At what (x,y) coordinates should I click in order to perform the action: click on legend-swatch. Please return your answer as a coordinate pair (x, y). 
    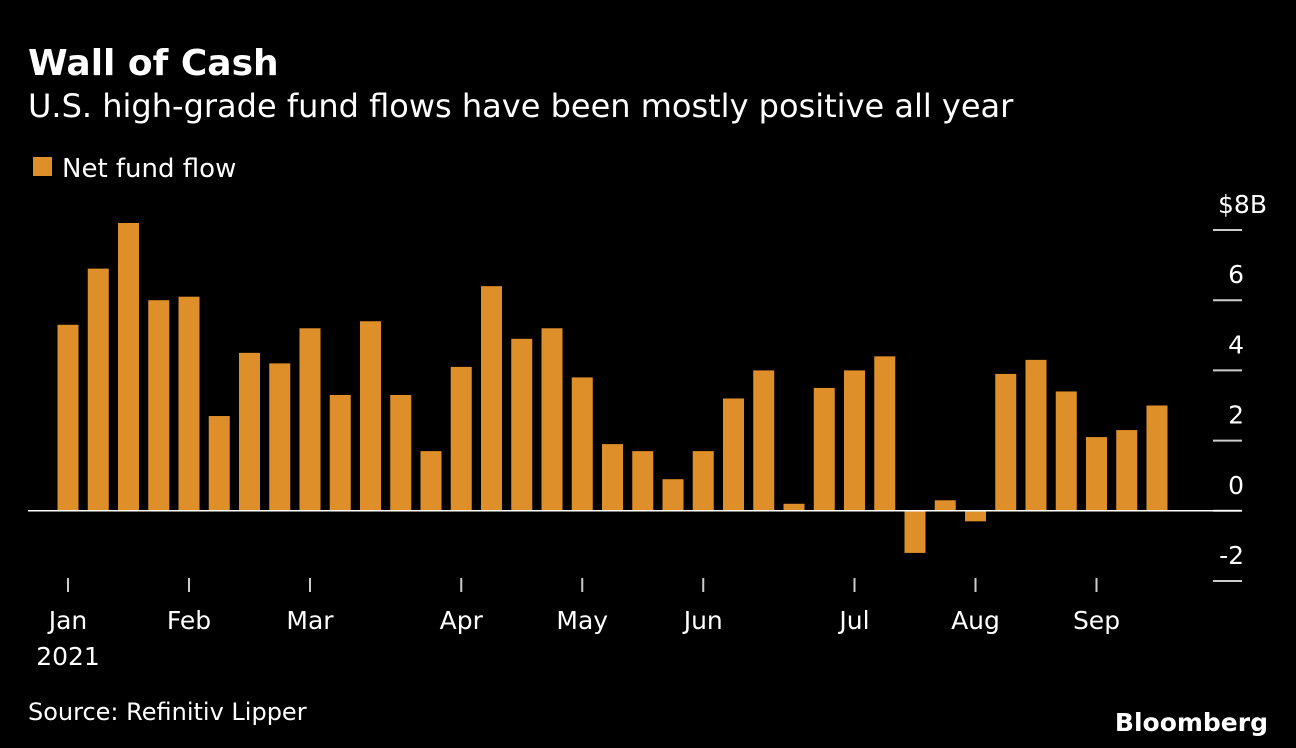
    Looking at the image, I should click on (42, 166).